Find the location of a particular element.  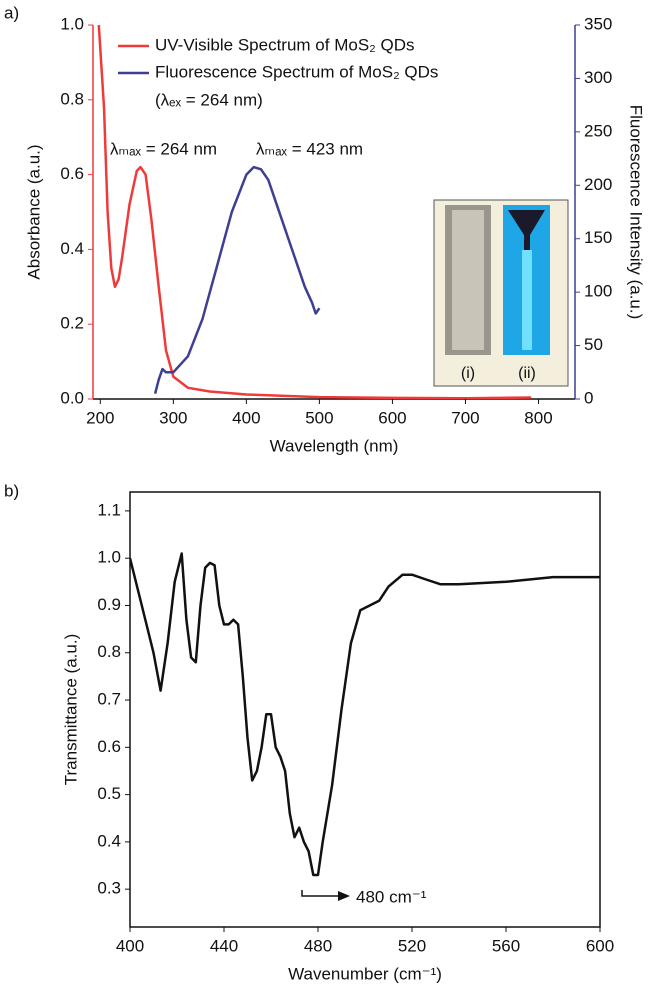

y2-tick-label: 350 is located at coordinates (598, 23).